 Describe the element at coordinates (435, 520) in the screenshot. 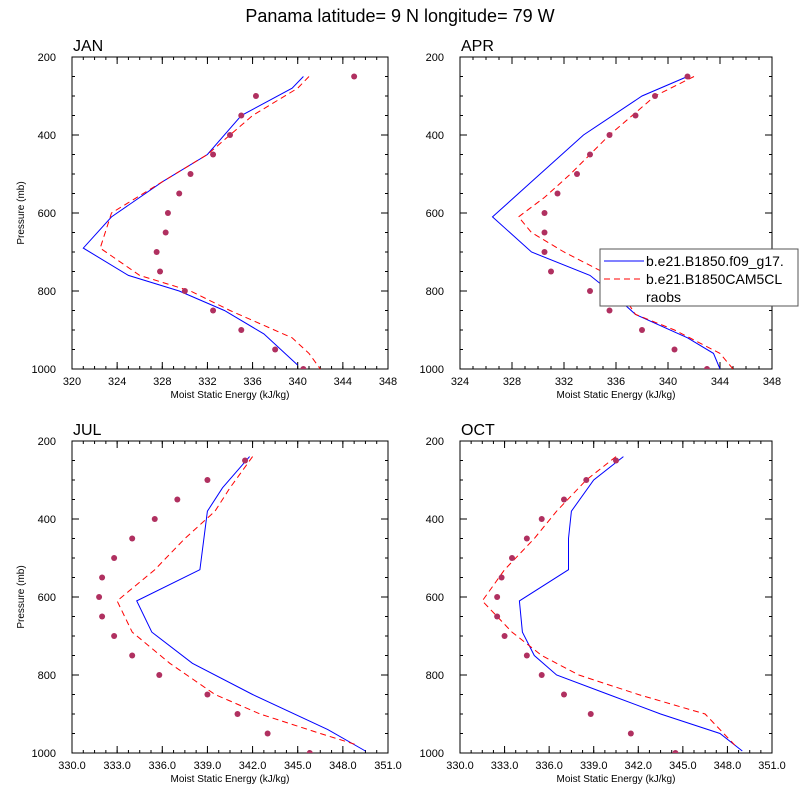

I see `panel-oct-ytick-label: 400` at that location.